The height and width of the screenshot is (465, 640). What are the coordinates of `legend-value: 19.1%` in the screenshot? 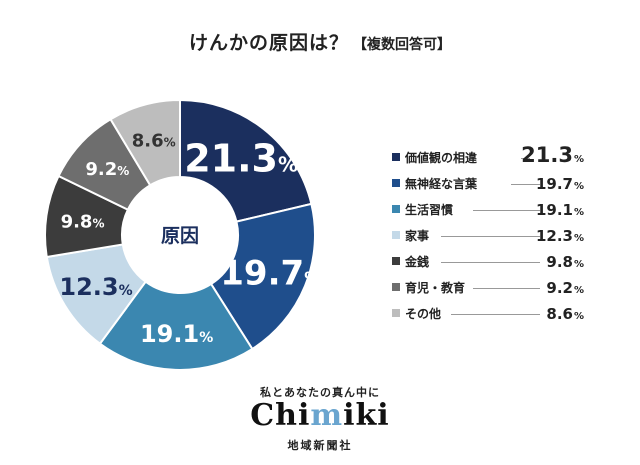 It's located at (559, 210).